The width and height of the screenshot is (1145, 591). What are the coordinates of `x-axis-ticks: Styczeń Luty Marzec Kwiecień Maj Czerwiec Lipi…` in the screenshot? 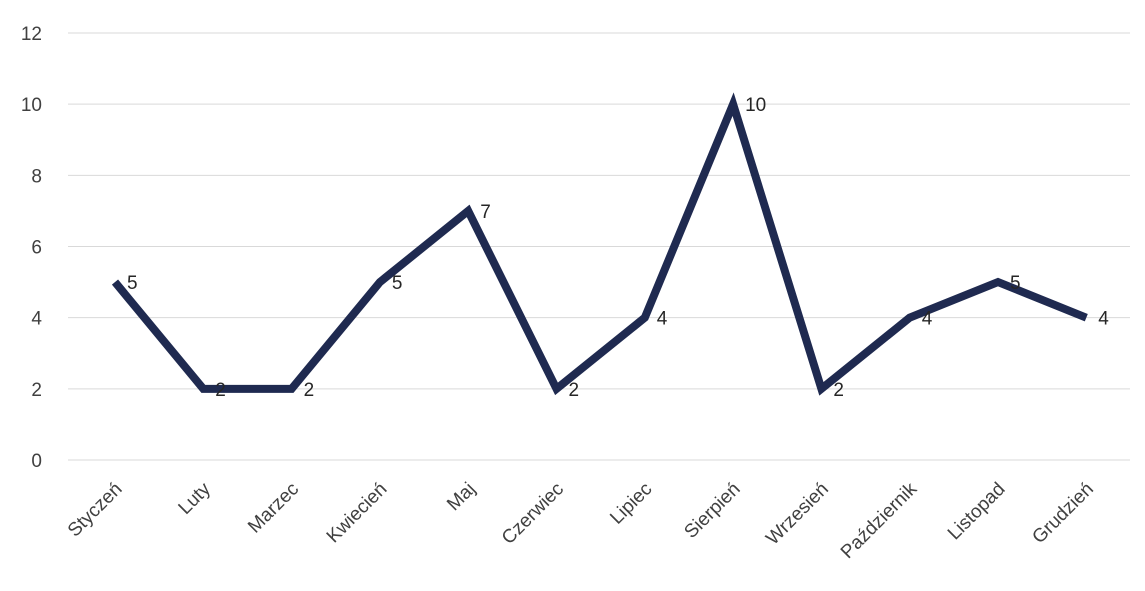 It's located at (581, 520).